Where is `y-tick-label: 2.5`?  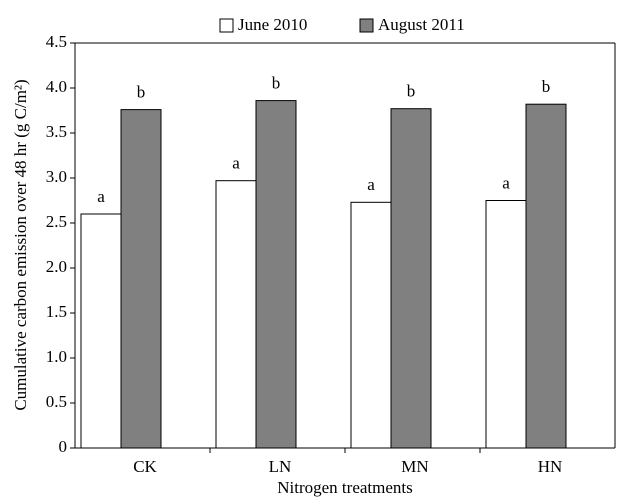
y-tick-label: 2.5 is located at coordinates (56, 221).